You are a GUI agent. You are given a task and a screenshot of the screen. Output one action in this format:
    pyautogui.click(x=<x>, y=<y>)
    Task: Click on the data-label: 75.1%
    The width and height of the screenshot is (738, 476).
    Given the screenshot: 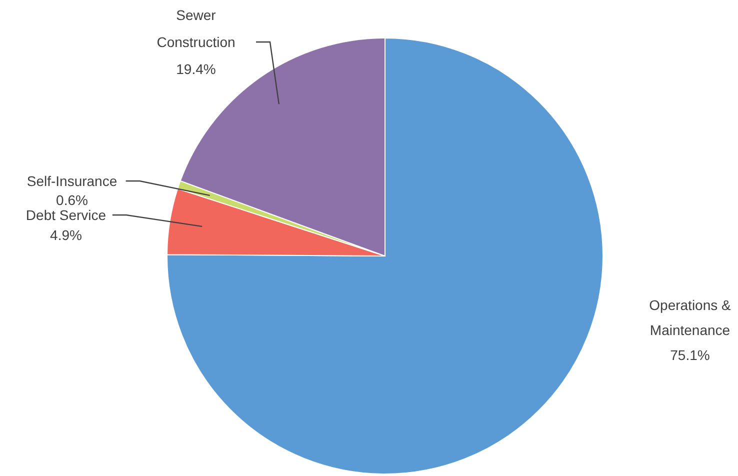 What is the action you would take?
    pyautogui.click(x=690, y=355)
    